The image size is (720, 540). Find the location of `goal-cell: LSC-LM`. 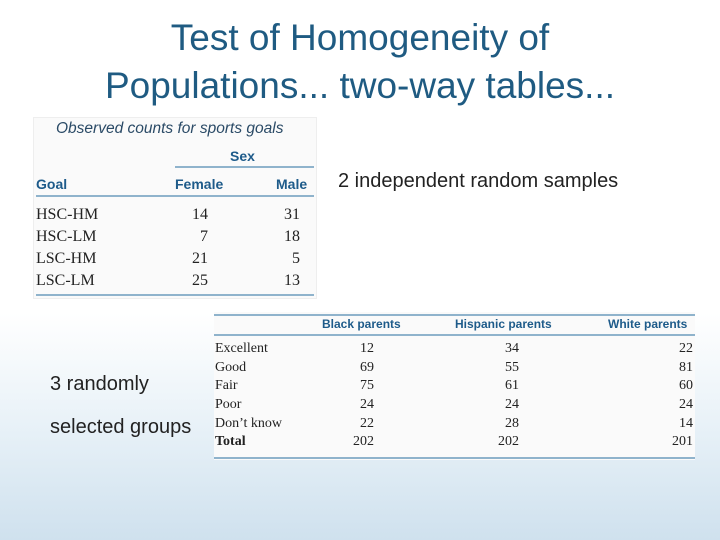

goal-cell: LSC-LM is located at coordinates (65, 280).